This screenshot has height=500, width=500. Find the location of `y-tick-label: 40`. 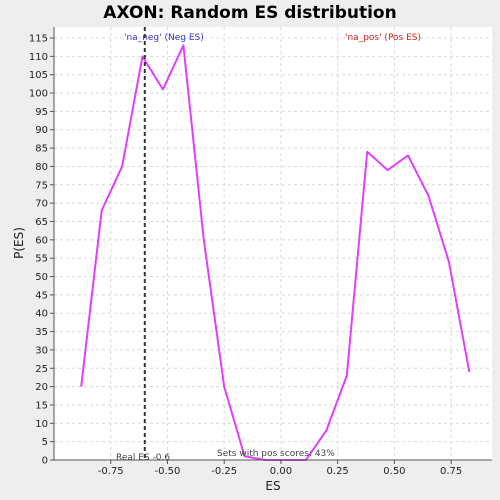

y-tick-label: 40 is located at coordinates (41, 314).